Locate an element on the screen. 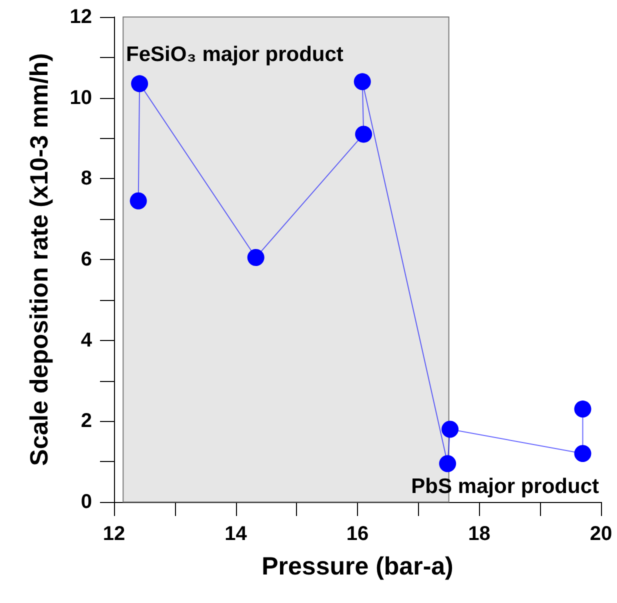 This screenshot has width=617, height=603. x-tick-label: 20 is located at coordinates (601, 534).